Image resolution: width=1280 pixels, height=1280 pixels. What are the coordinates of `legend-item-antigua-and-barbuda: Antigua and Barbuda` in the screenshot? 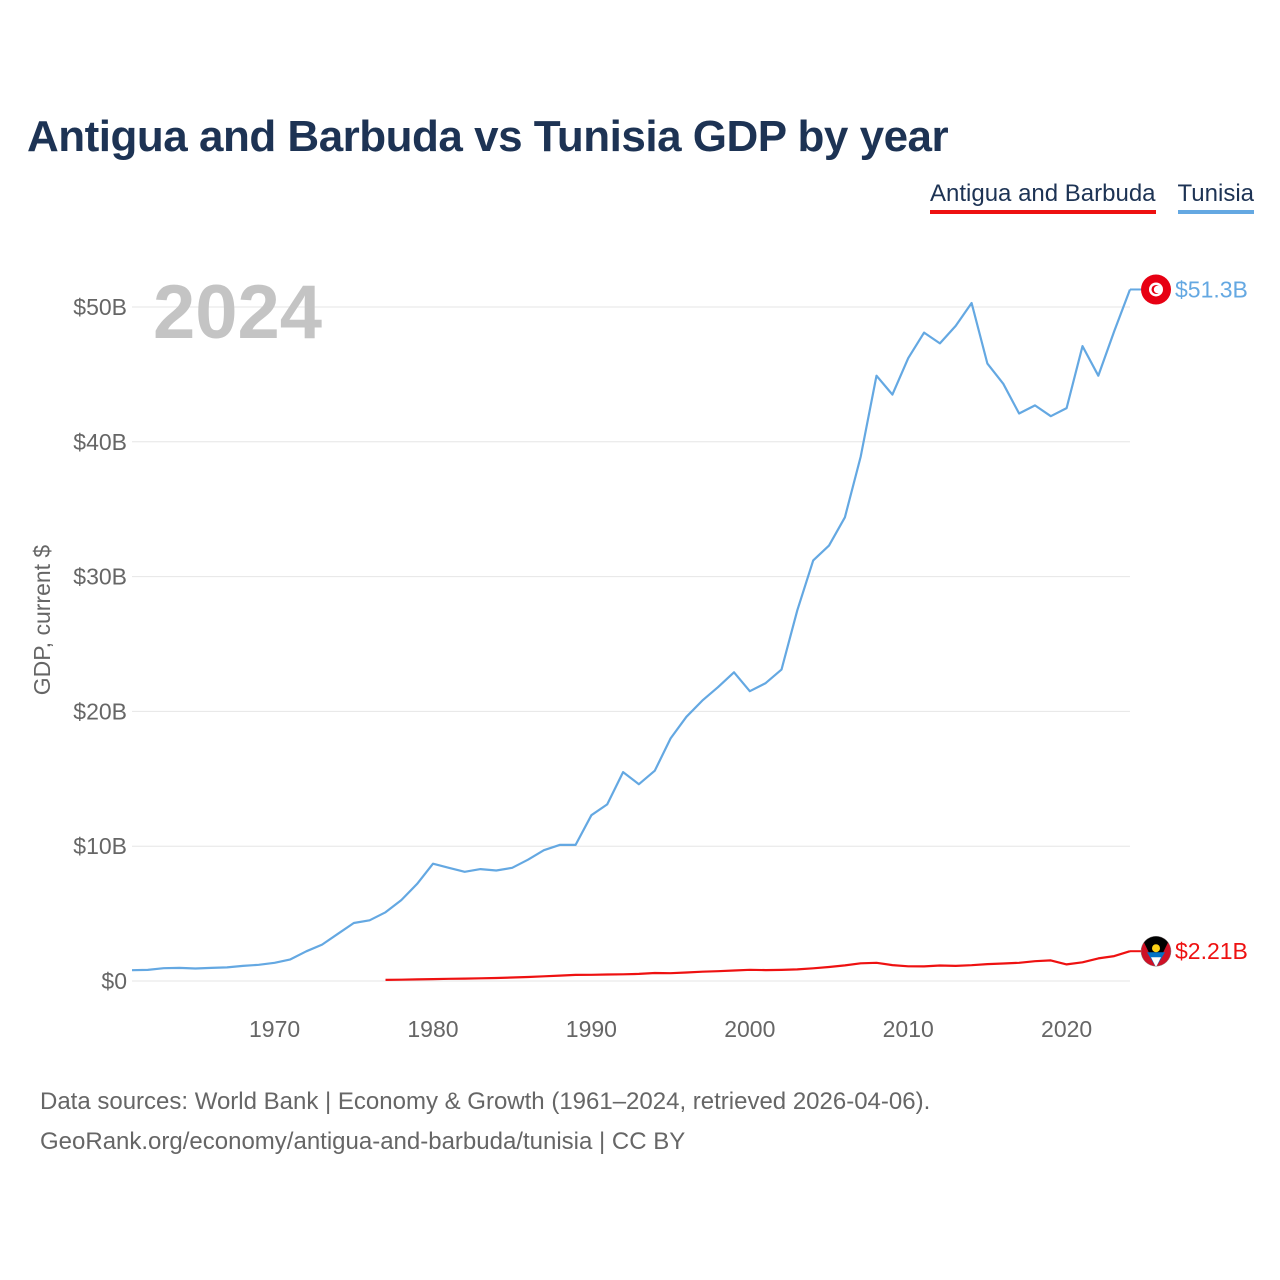 It's located at (1043, 197).